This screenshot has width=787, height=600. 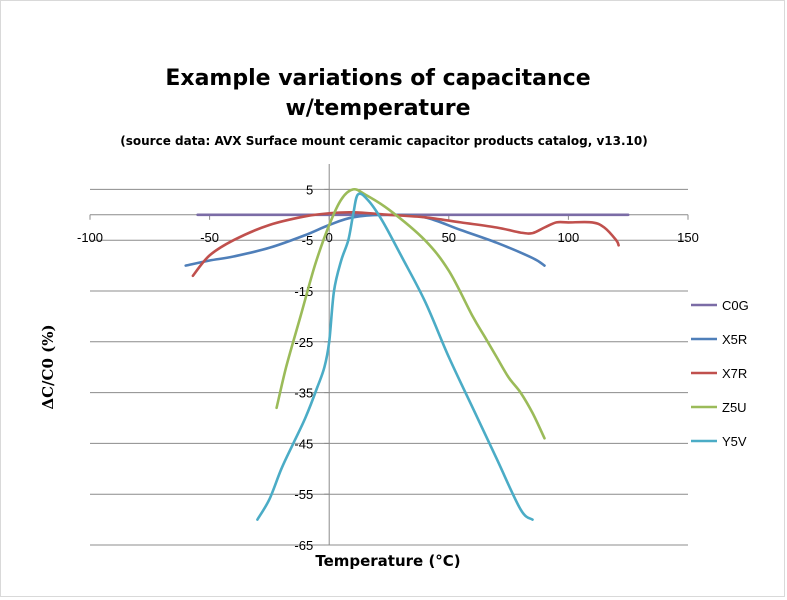 I want to click on y-axis-label: ΔC/C0 (%), so click(x=48, y=366).